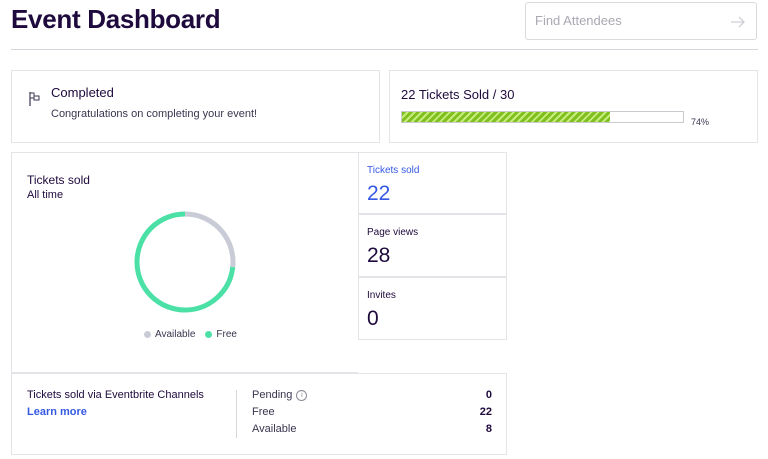 Image resolution: width=768 pixels, height=459 pixels. I want to click on chart-subtitle: All time, so click(45, 195).